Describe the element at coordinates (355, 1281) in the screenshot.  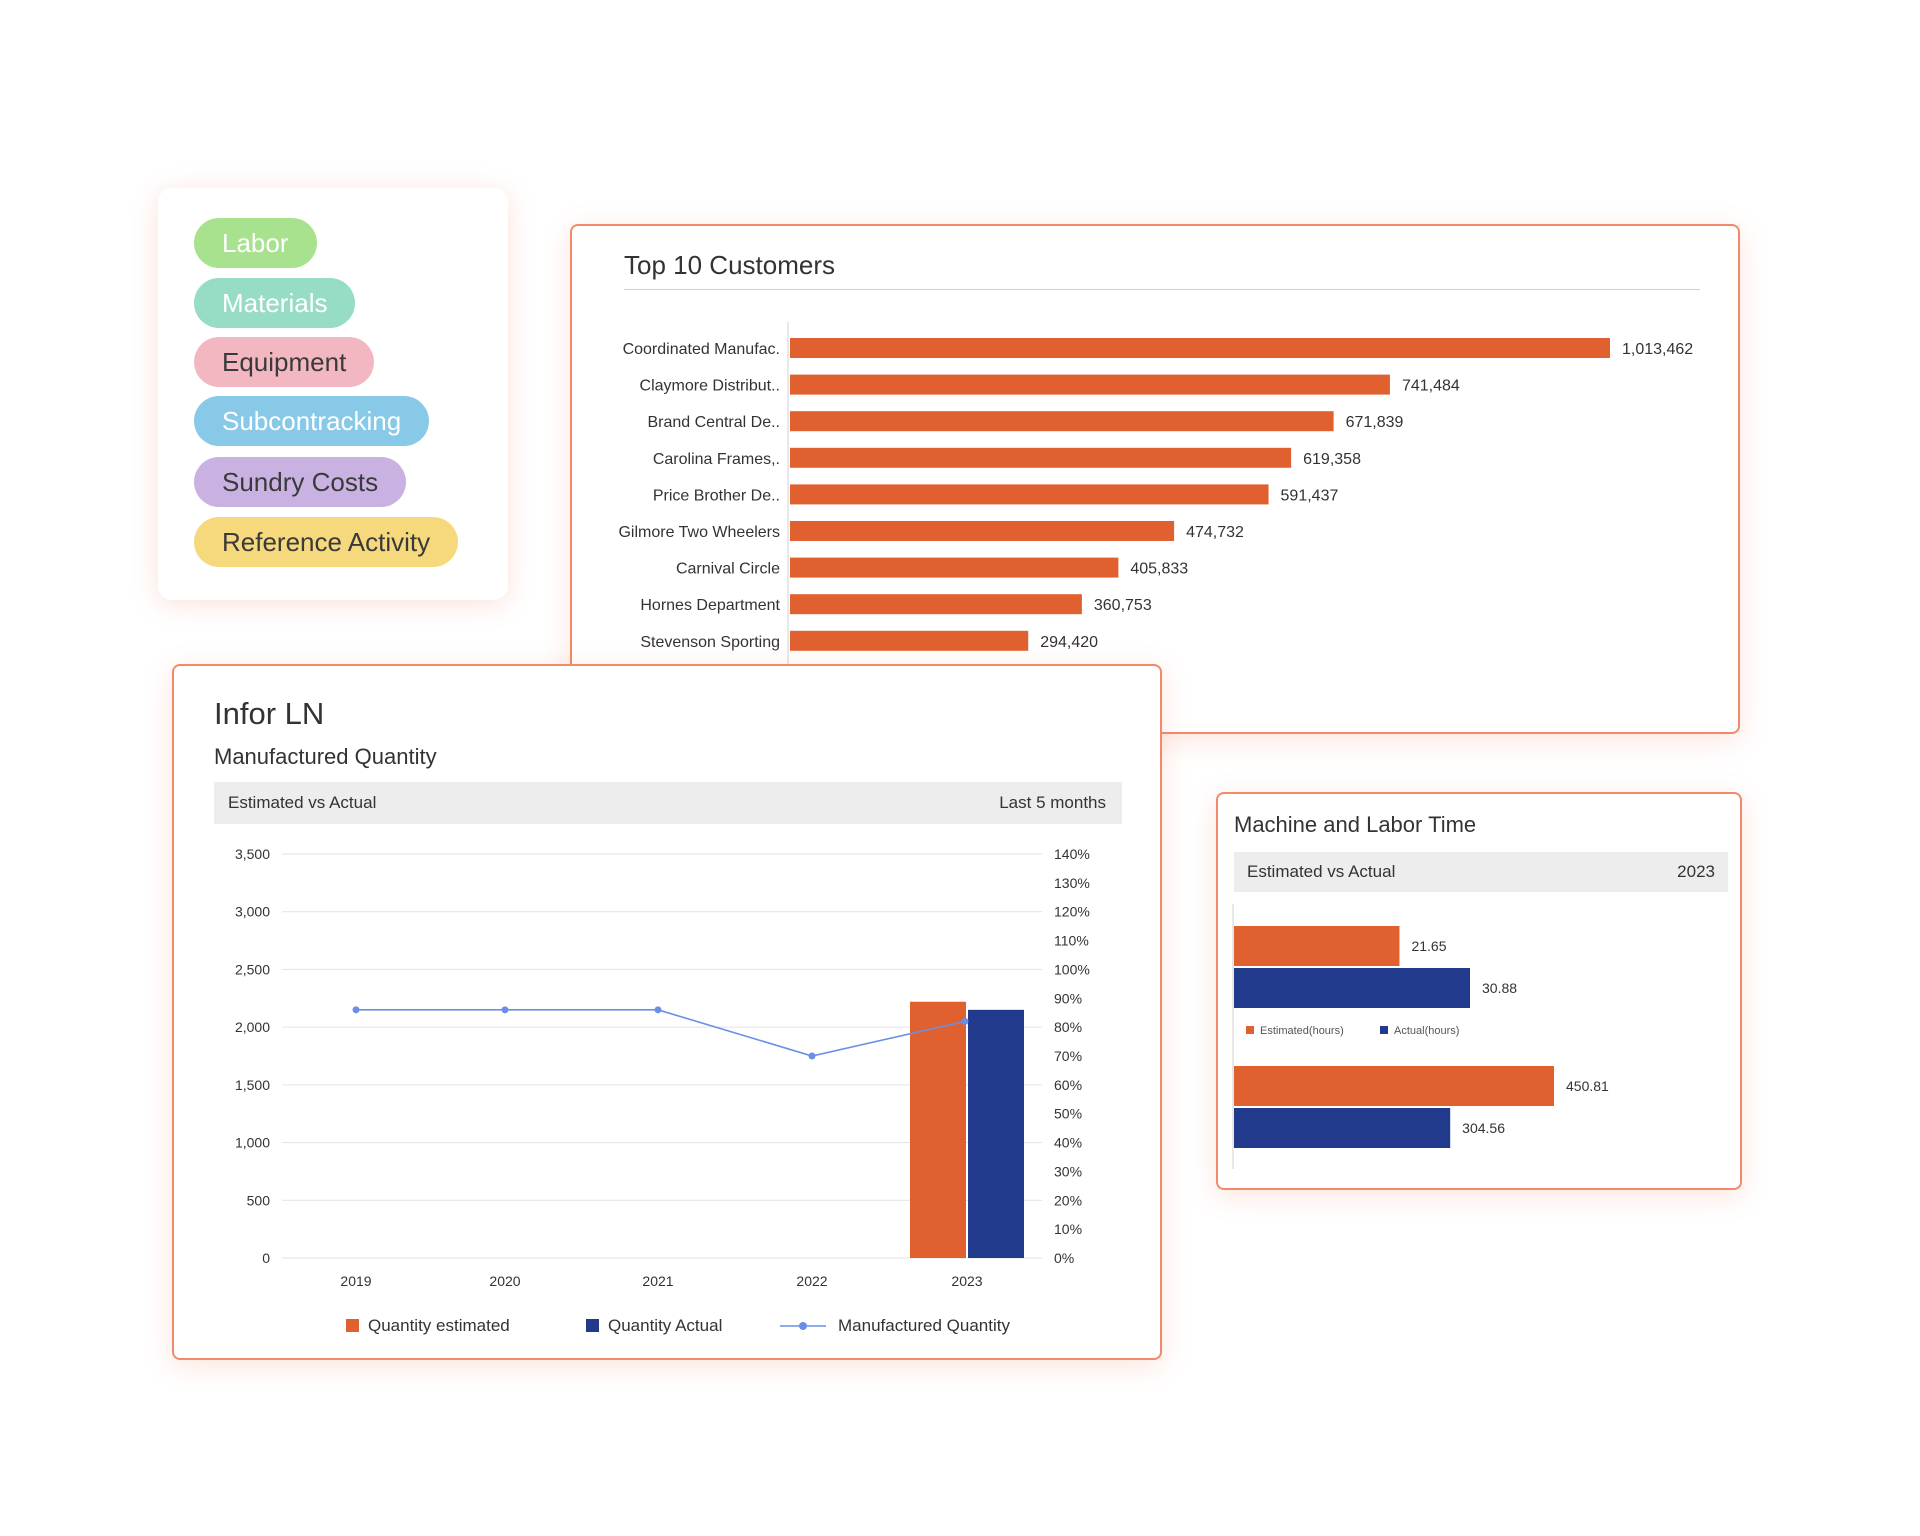
I see `x-tick-label: 2019` at that location.